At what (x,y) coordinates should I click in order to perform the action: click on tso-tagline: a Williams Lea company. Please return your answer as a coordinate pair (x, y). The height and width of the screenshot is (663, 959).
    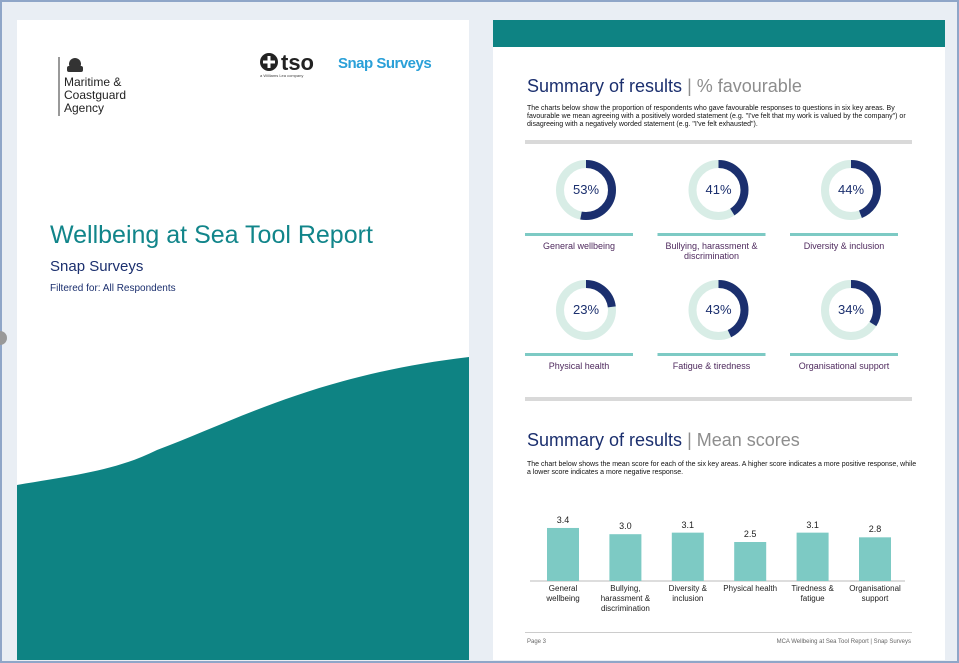
    Looking at the image, I should click on (282, 75).